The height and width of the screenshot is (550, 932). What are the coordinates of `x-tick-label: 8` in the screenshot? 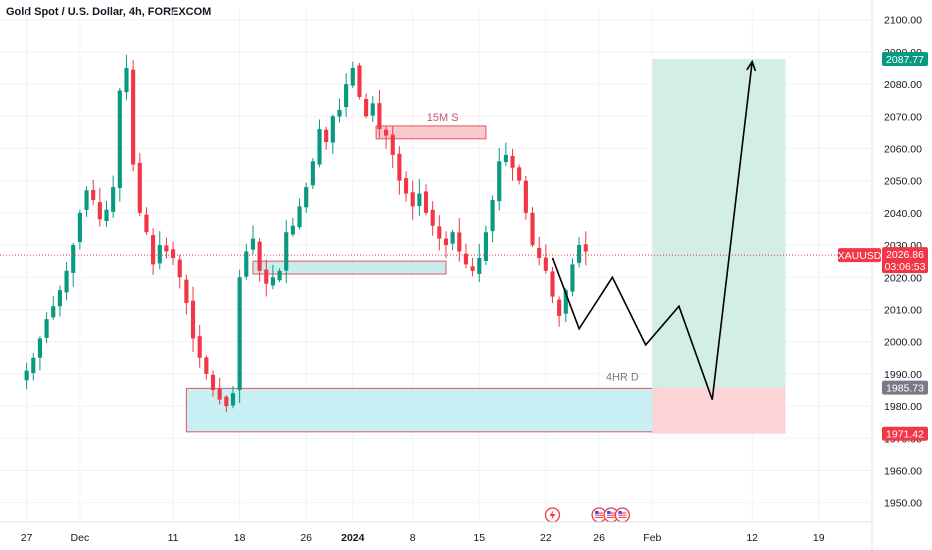 It's located at (413, 538).